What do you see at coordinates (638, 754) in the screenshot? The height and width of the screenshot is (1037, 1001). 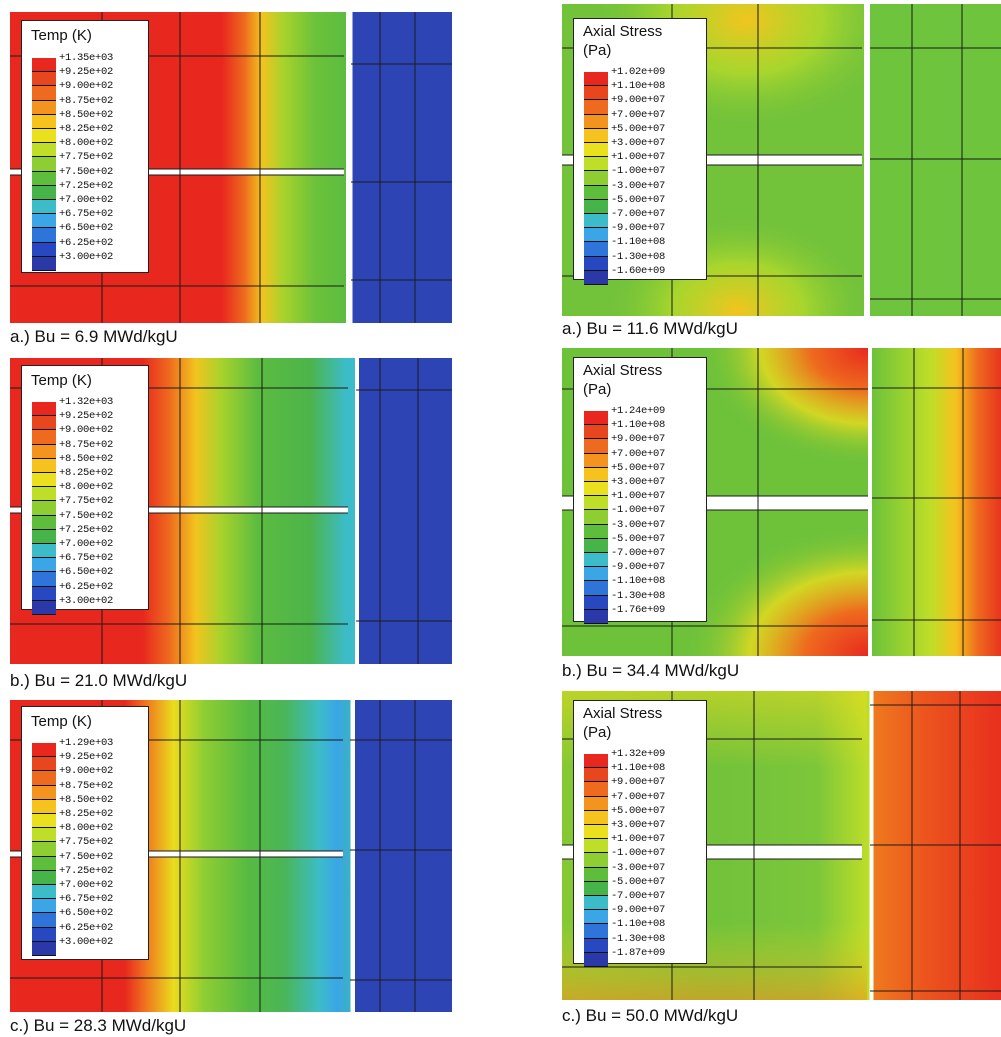 I see `legend-tick-label: +1.32e+09` at bounding box center [638, 754].